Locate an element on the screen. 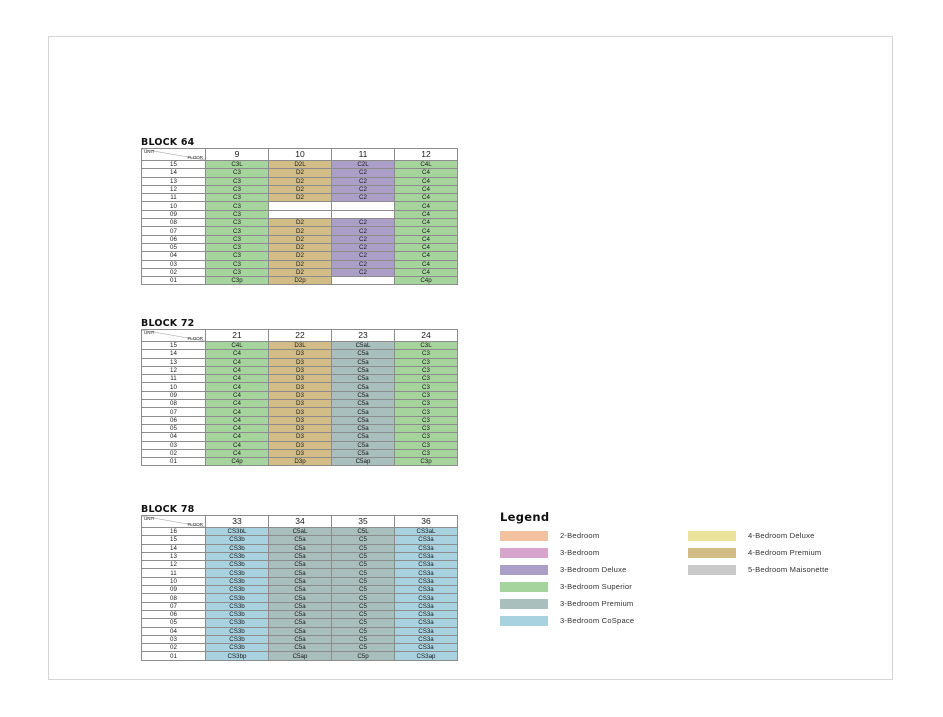  empty-cell is located at coordinates (363, 214).